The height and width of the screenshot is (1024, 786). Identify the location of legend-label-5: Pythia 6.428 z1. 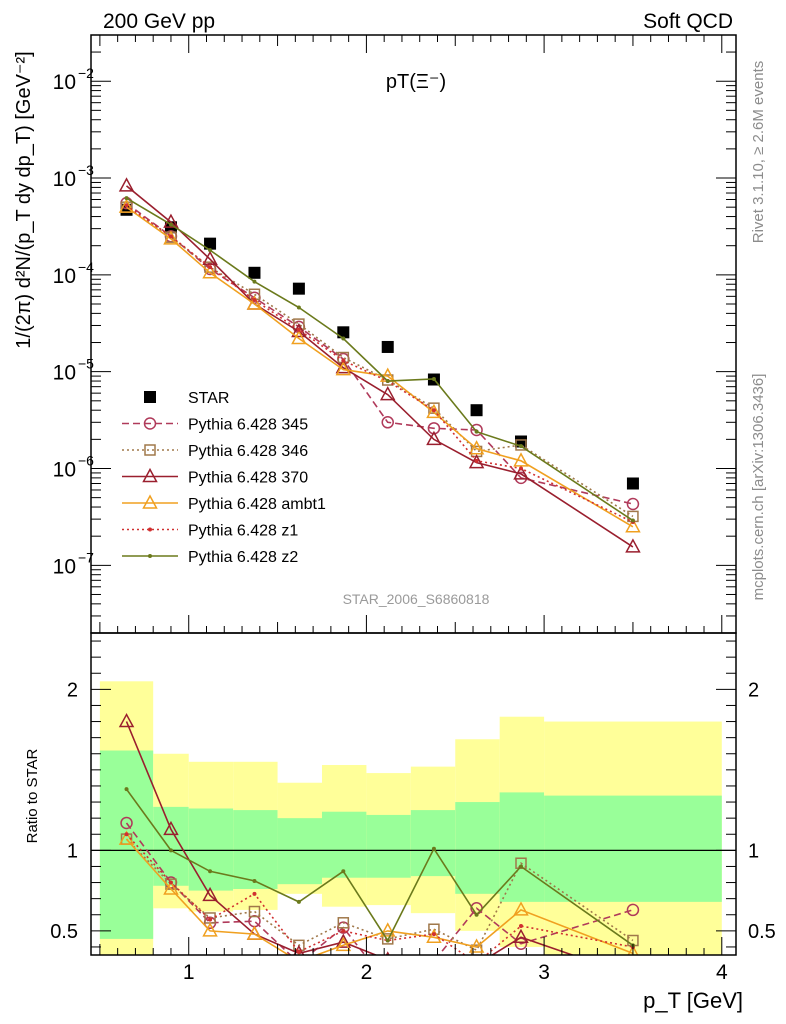
(243, 531).